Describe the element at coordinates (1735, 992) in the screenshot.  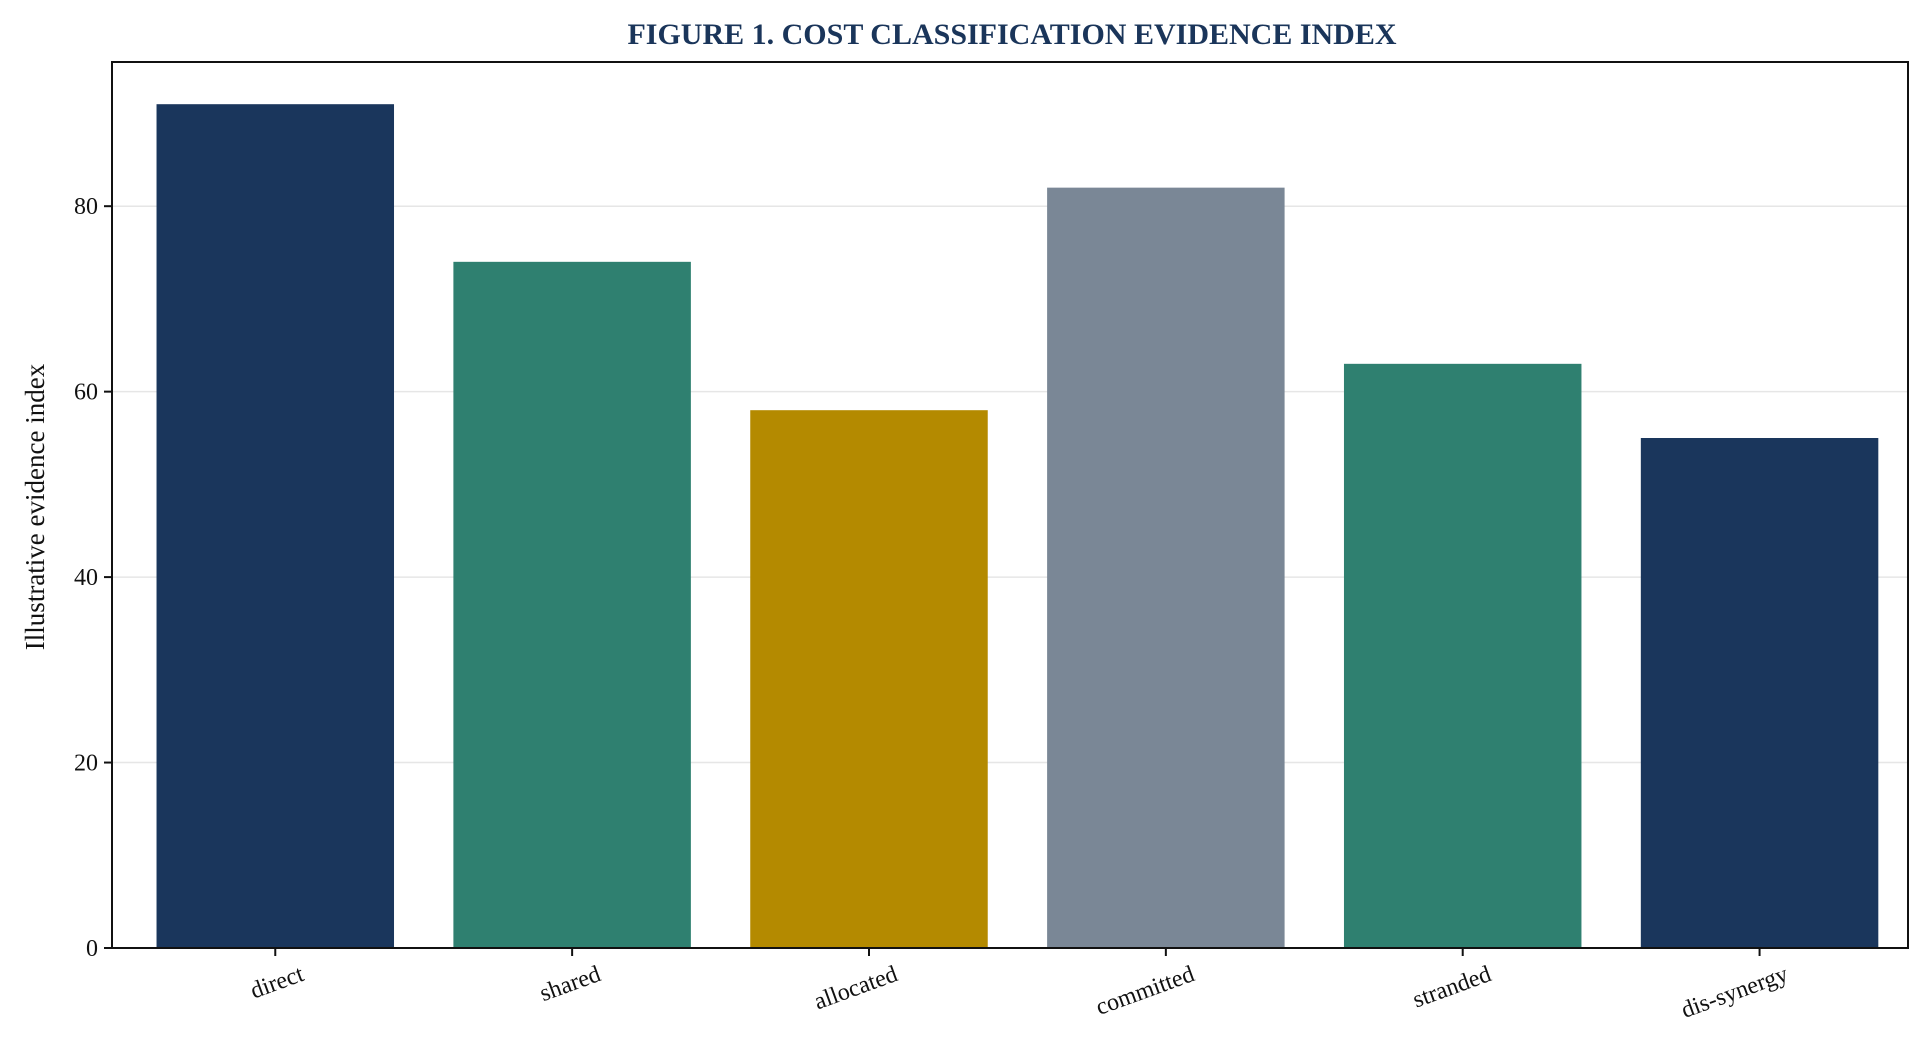
I see `x-tick-label-dis-synergy: dis-synergy` at that location.